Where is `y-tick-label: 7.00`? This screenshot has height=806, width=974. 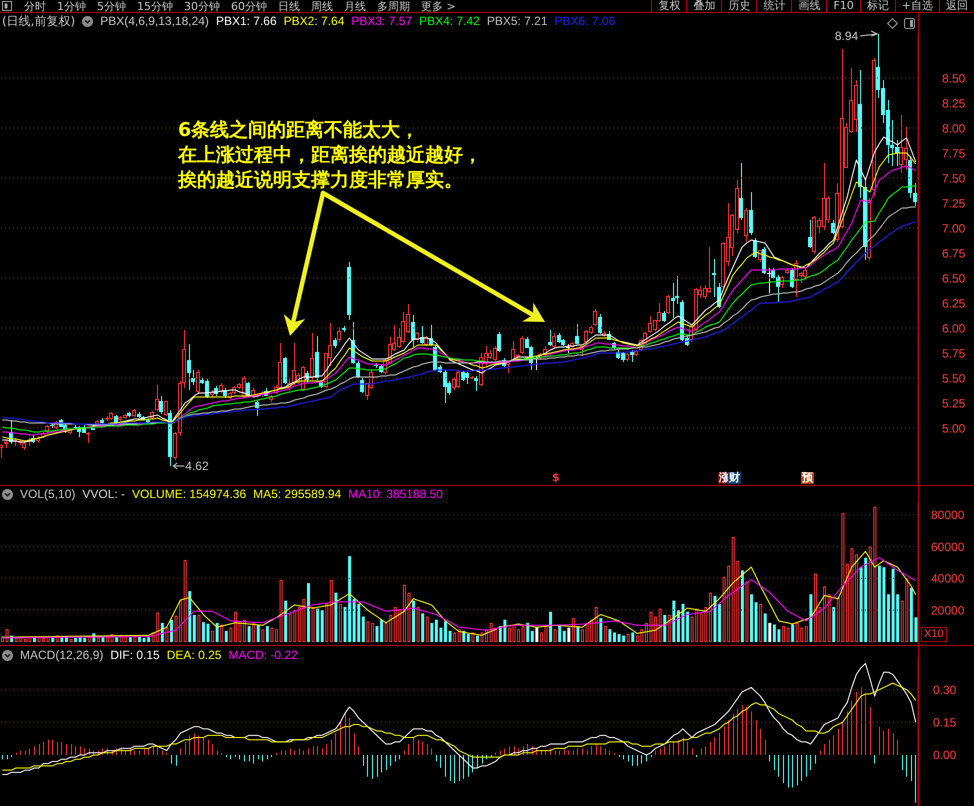 y-tick-label: 7.00 is located at coordinates (954, 228).